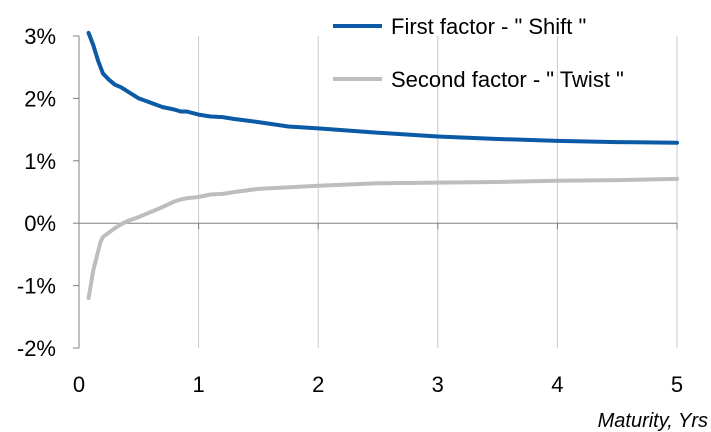 This screenshot has height=432, width=711. Describe the element at coordinates (40, 36) in the screenshot. I see `y-tick-label: 3%` at that location.